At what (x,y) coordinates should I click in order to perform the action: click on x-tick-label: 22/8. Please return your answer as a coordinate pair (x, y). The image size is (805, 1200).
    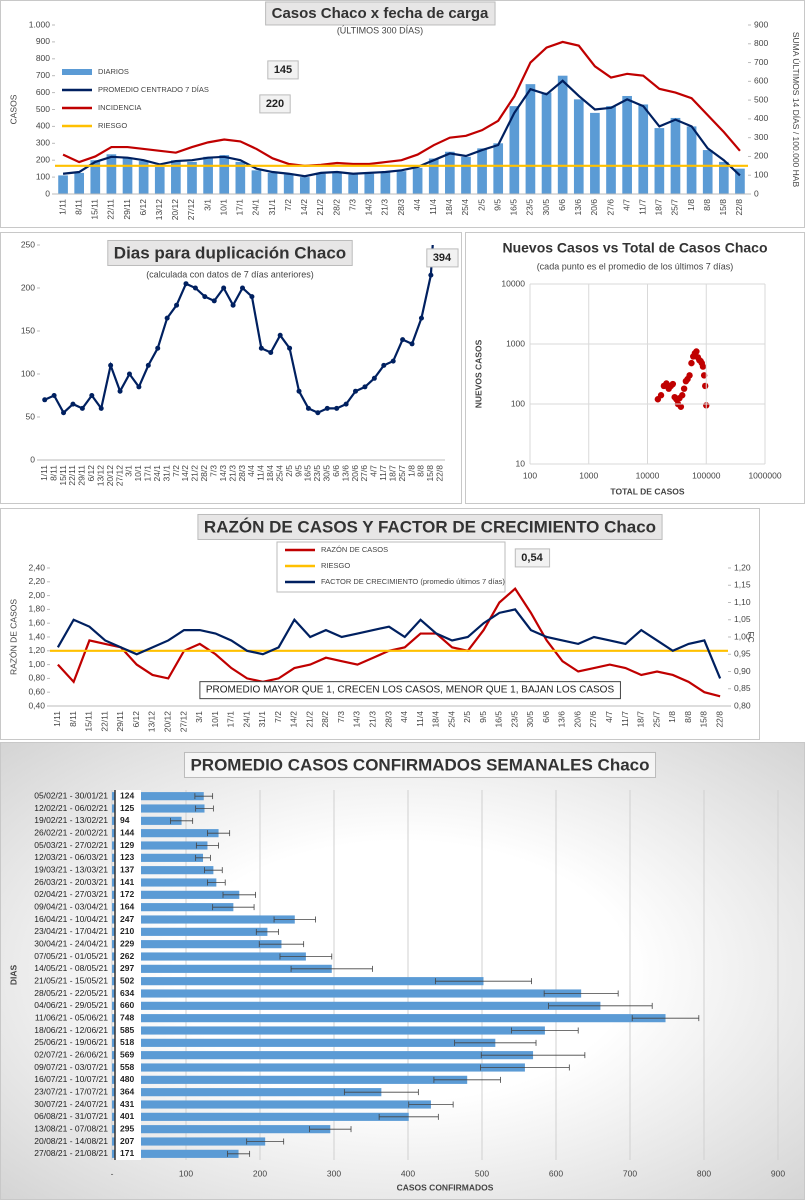
    Looking at the image, I should click on (440, 473).